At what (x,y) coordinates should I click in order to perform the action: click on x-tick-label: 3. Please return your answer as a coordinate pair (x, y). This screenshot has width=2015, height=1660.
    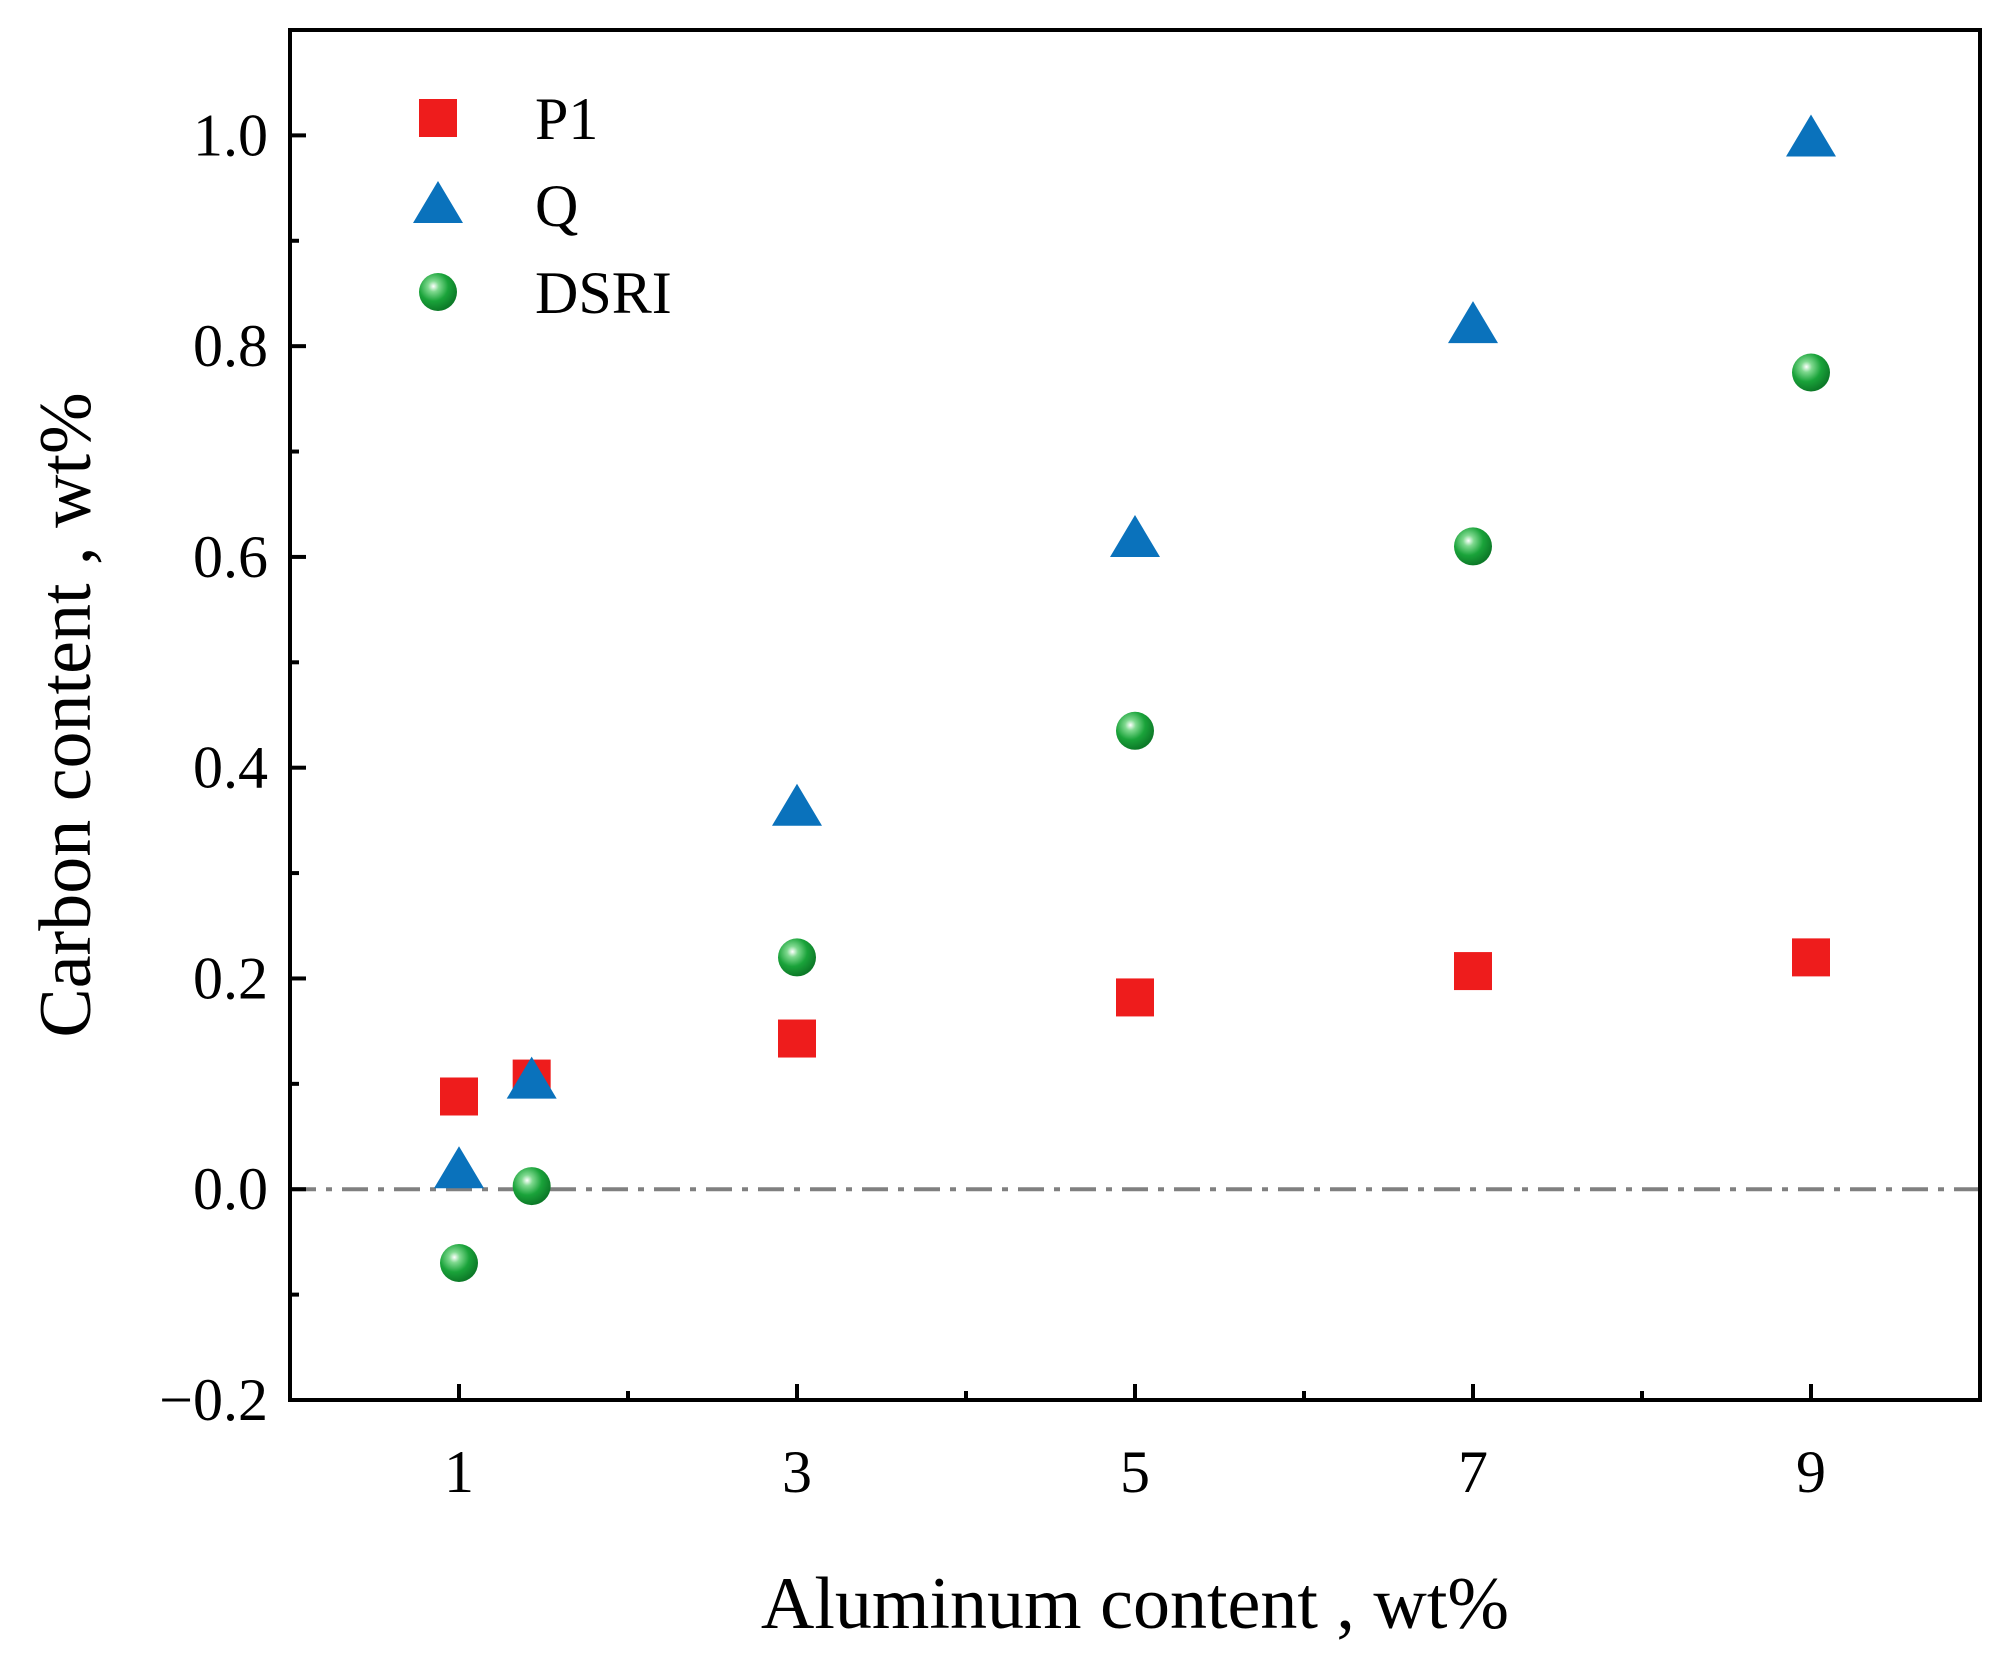
    Looking at the image, I should click on (797, 1472).